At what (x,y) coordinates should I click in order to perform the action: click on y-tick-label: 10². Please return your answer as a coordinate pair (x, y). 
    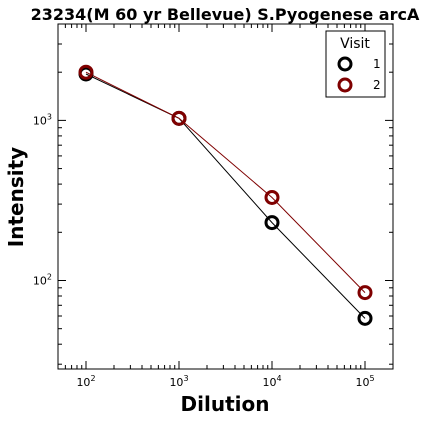
    Looking at the image, I should click on (42, 279).